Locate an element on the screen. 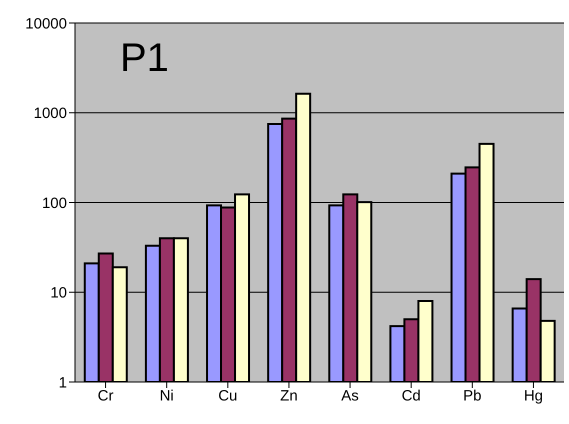 The image size is (569, 424). y-tick-label: 10 is located at coordinates (58, 293).